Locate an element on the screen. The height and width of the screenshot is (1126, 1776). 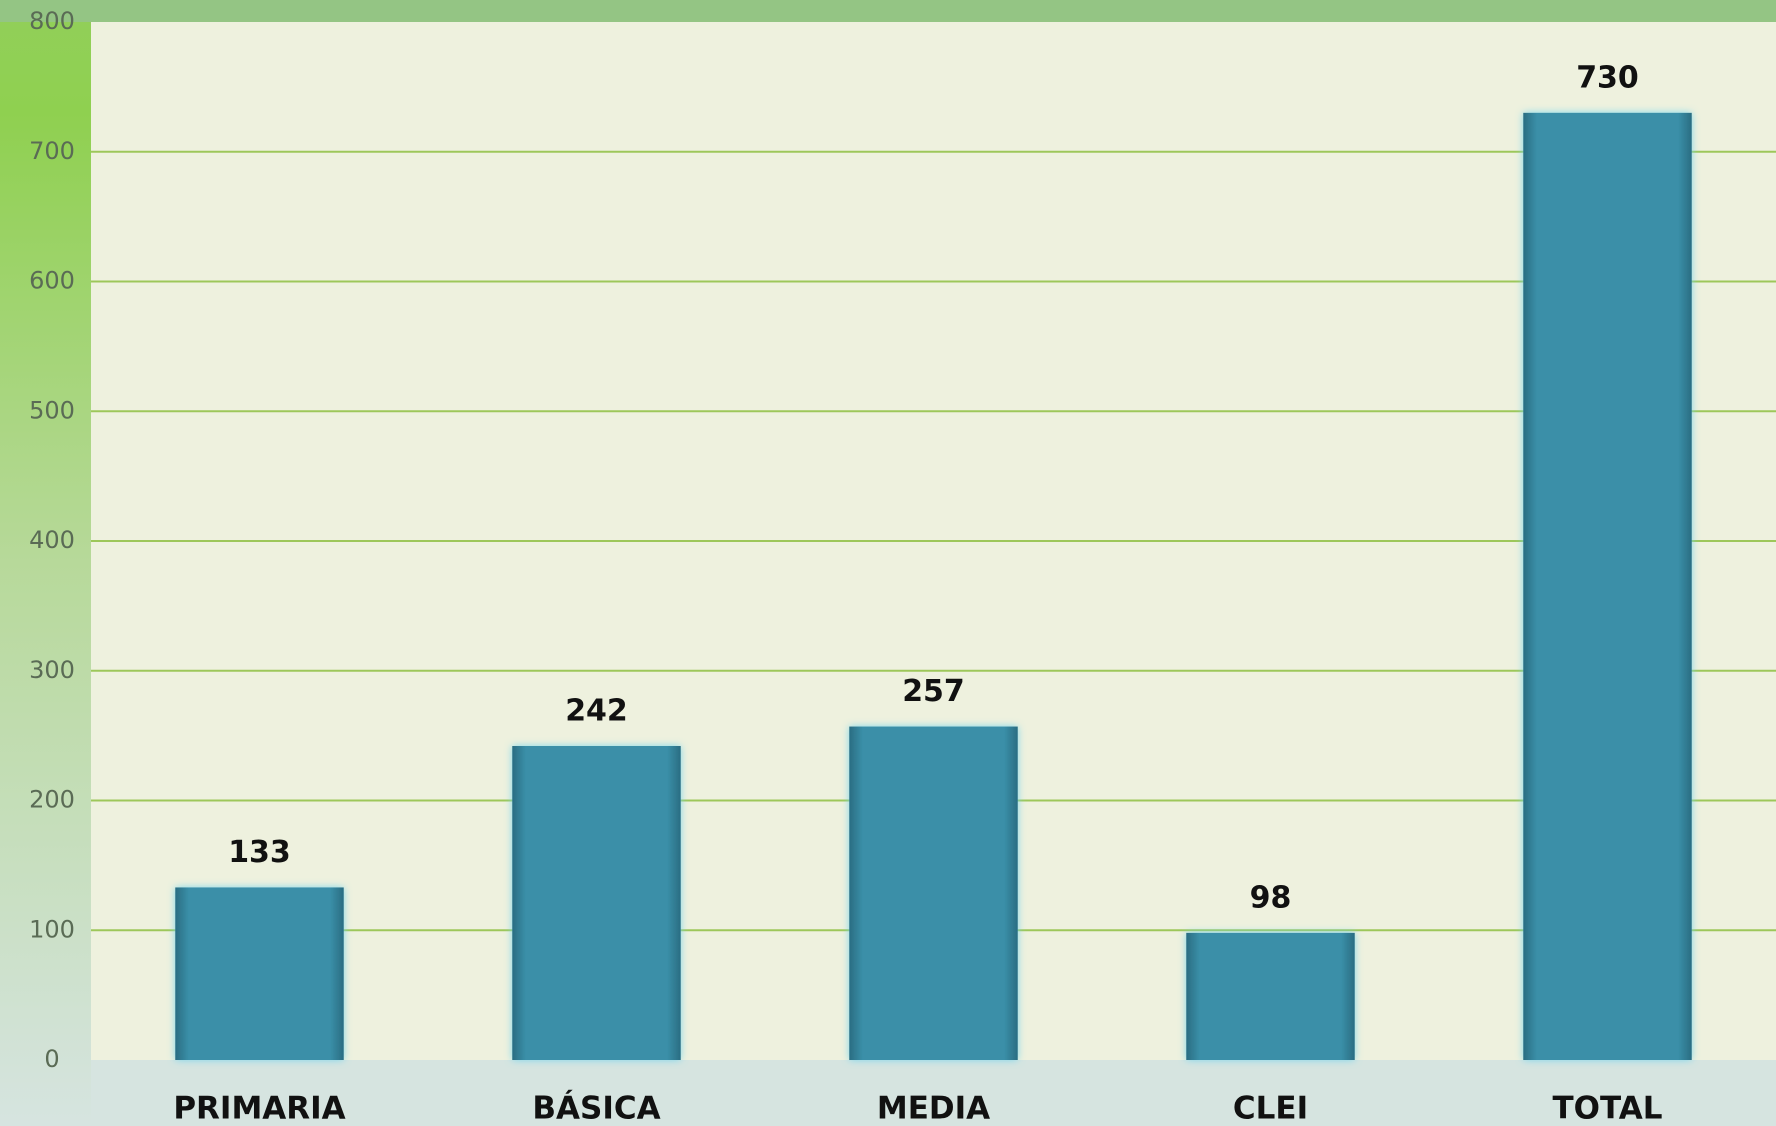
y-tick-label: 400 is located at coordinates (52, 540).